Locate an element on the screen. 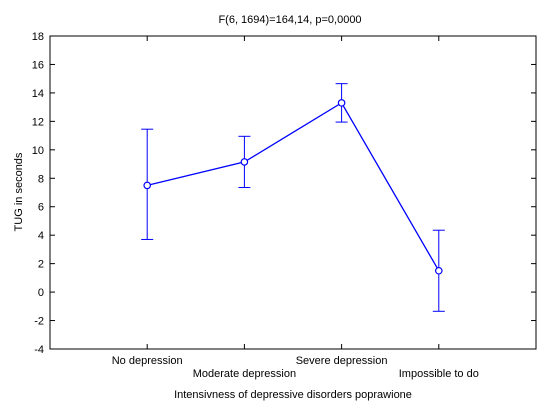 This screenshot has width=550, height=414. y-tick-label: 14 is located at coordinates (38, 94).